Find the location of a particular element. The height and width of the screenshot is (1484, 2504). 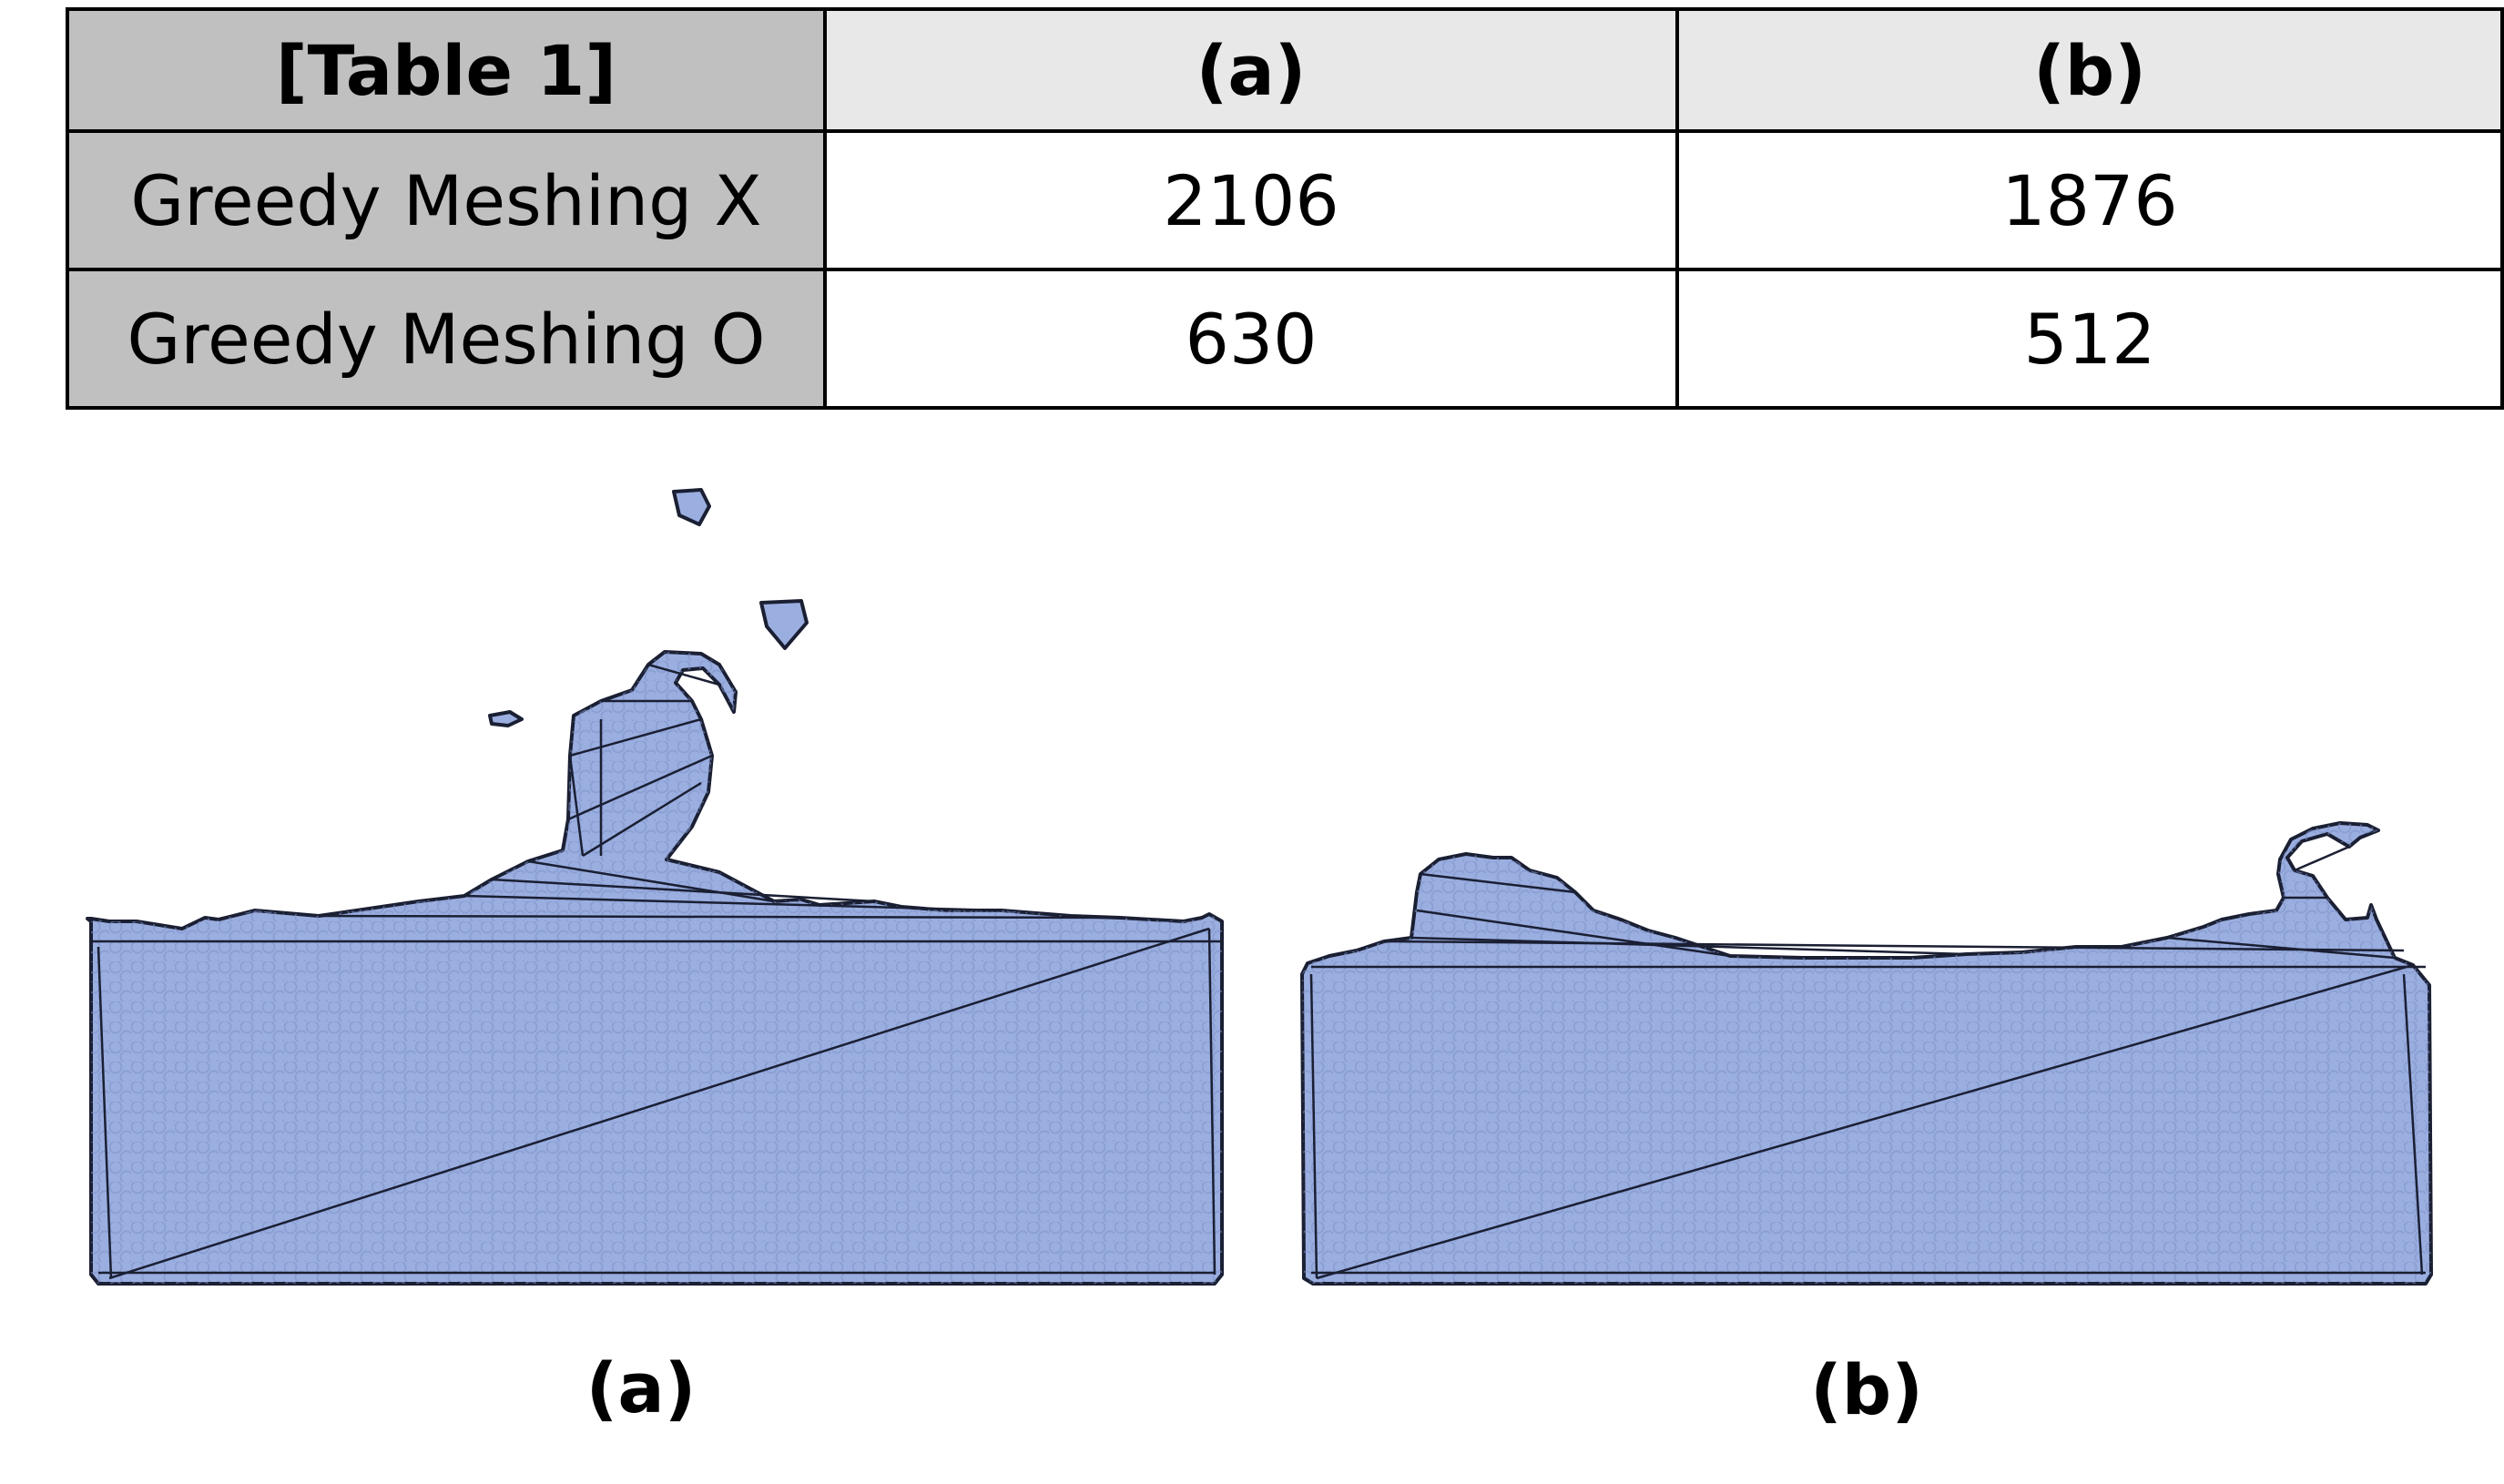

cell-greedy-o-a: 630 is located at coordinates (1251, 339).